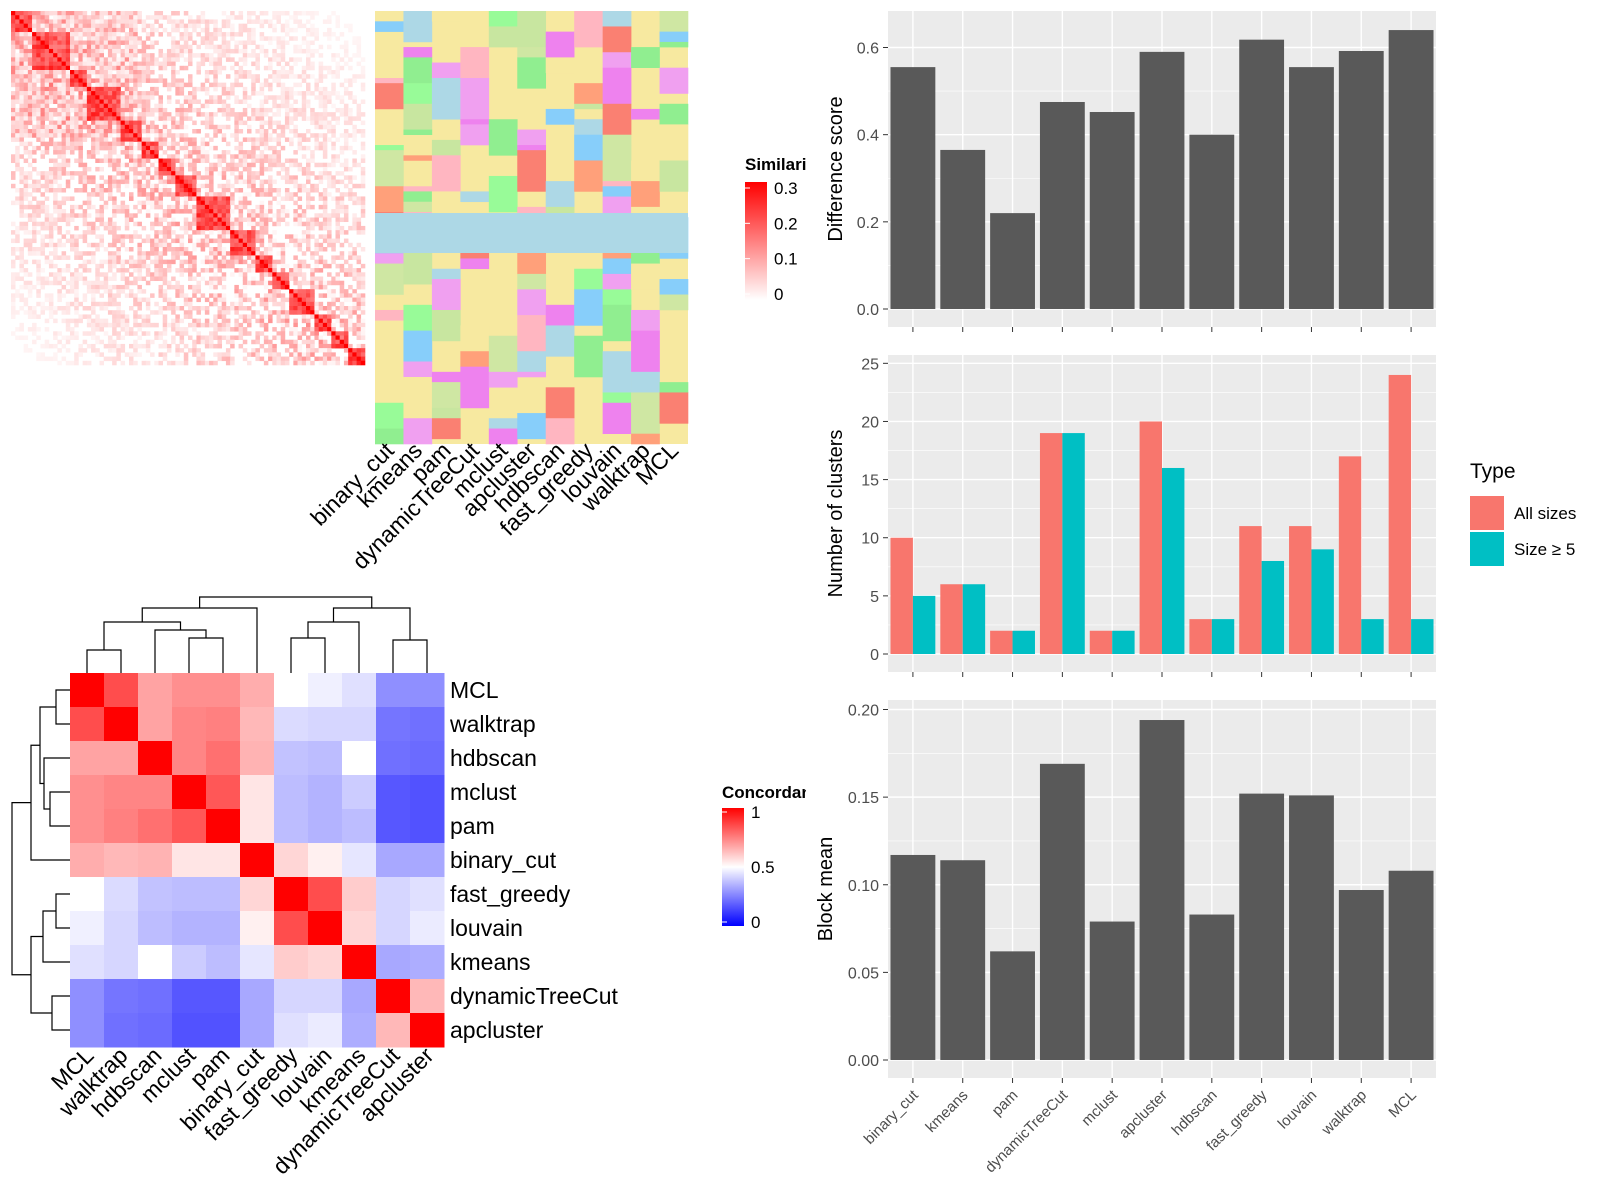  Describe the element at coordinates (180, 651) in the screenshot. I see `top-dendrogram-link` at that location.